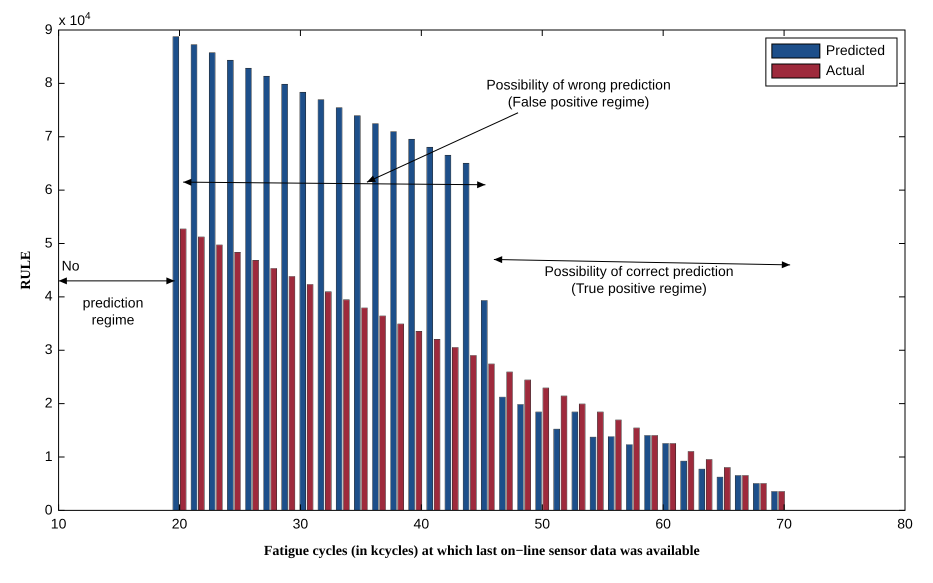  Describe the element at coordinates (422, 524) in the screenshot. I see `x-tick-label: 40` at that location.